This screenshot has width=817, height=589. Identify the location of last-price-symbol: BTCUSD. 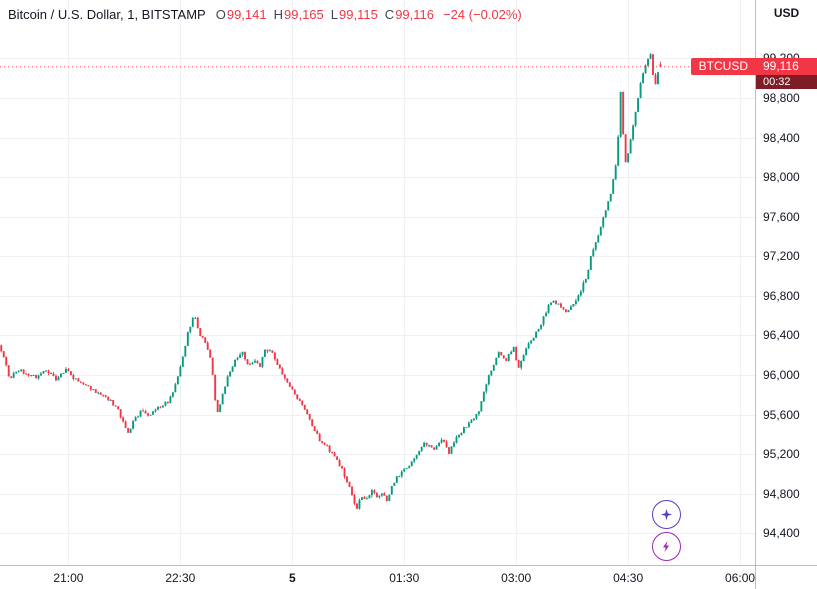
(723, 67).